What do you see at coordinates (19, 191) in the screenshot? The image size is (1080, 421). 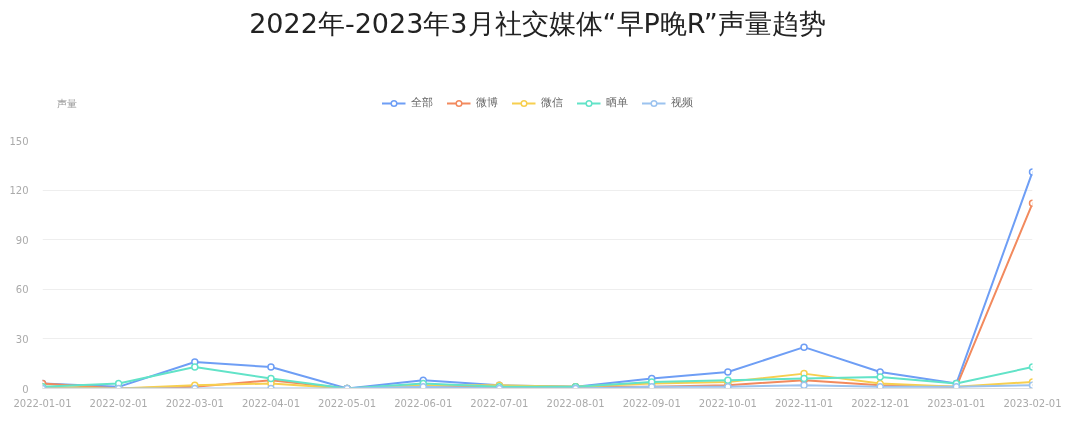 I see `y-tick-label: 120` at bounding box center [19, 191].